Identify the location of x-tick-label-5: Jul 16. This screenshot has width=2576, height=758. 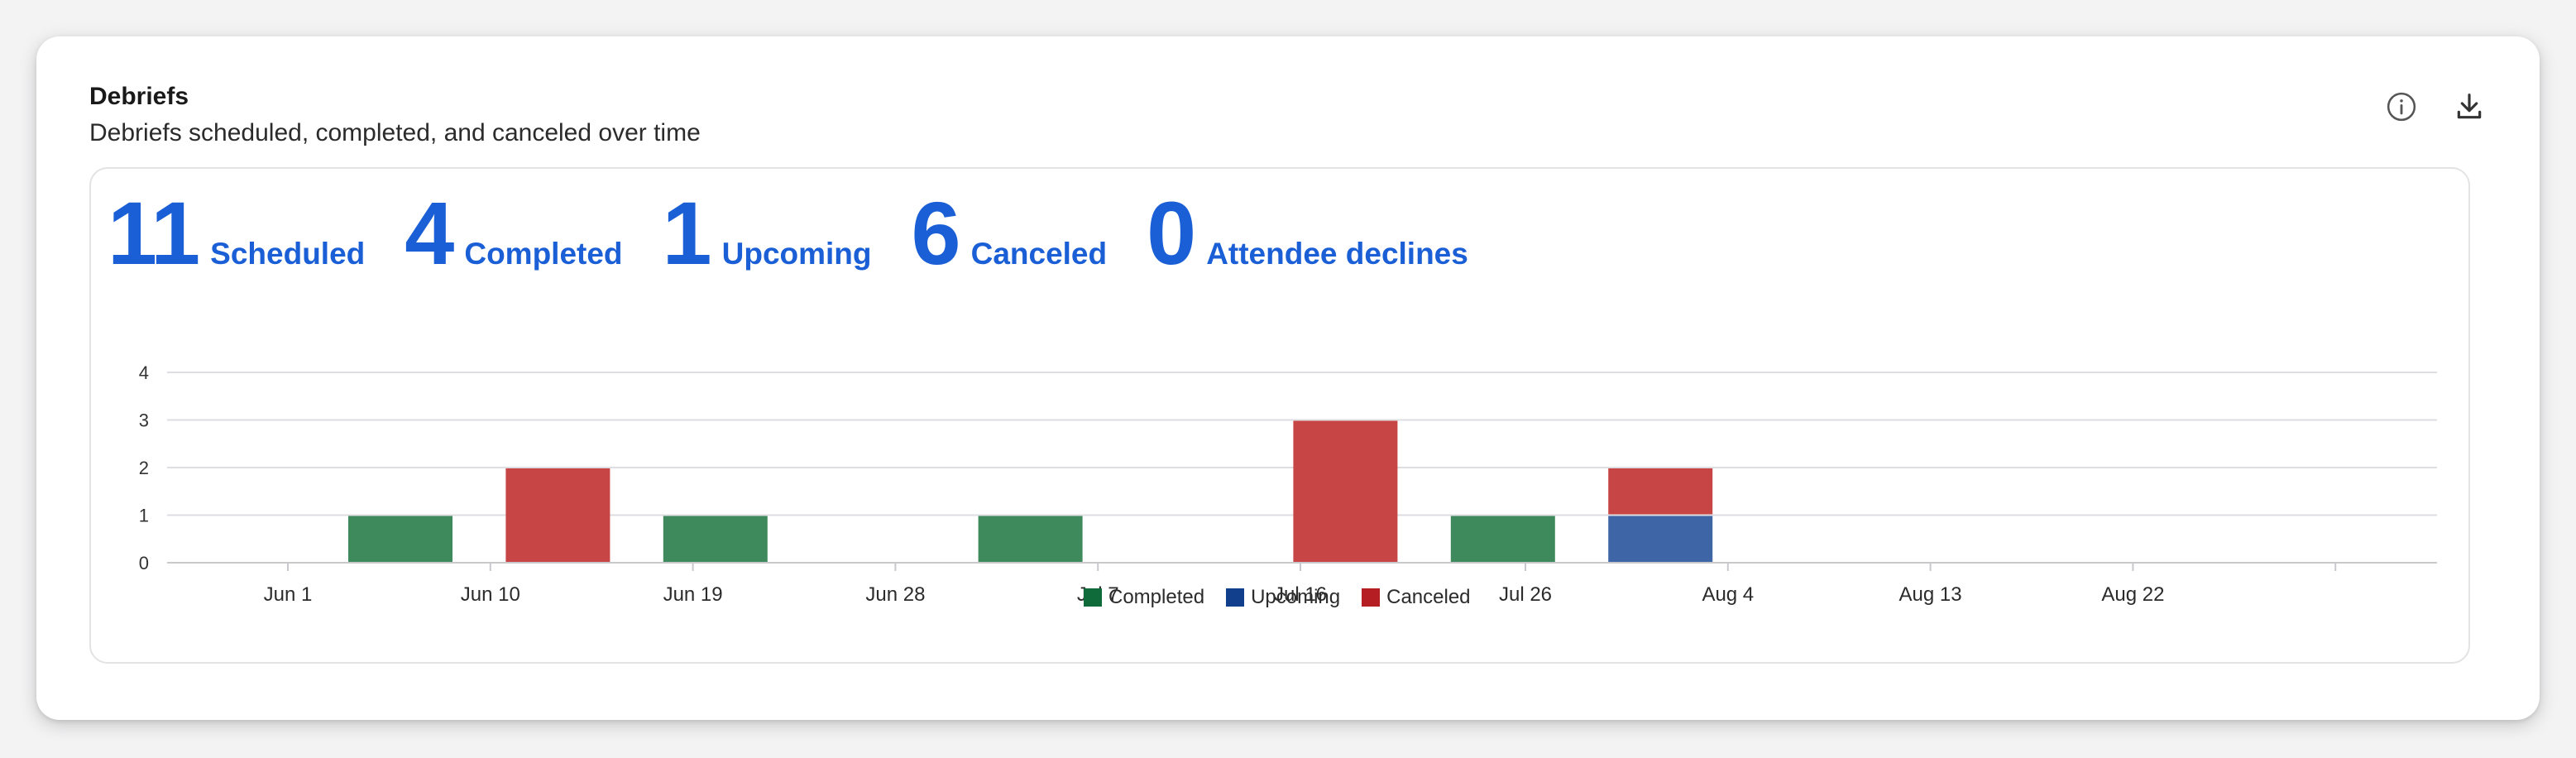
(1301, 594).